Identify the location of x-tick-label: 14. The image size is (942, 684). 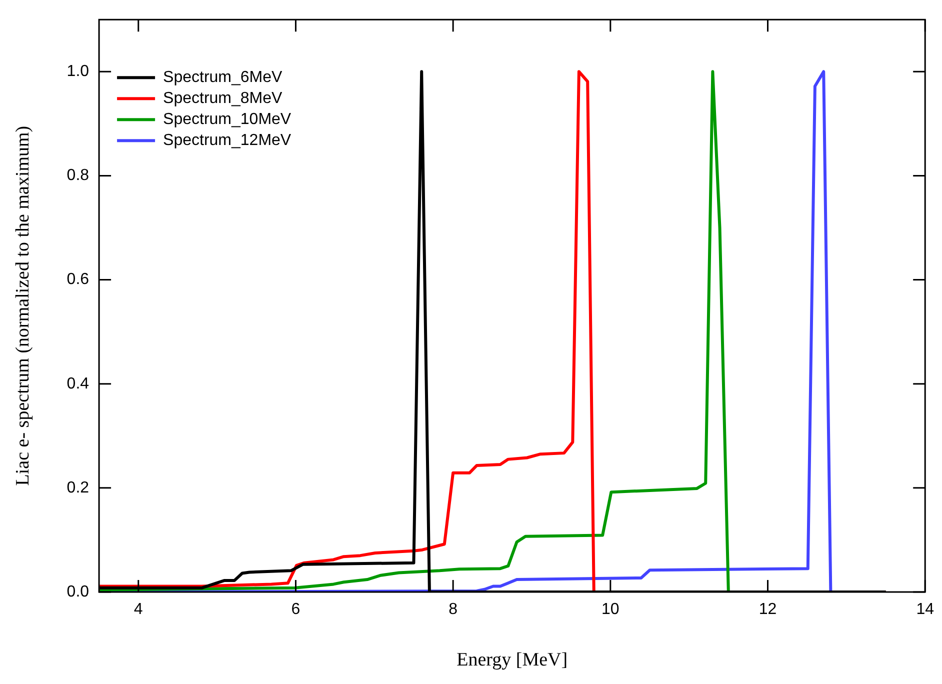
(925, 609).